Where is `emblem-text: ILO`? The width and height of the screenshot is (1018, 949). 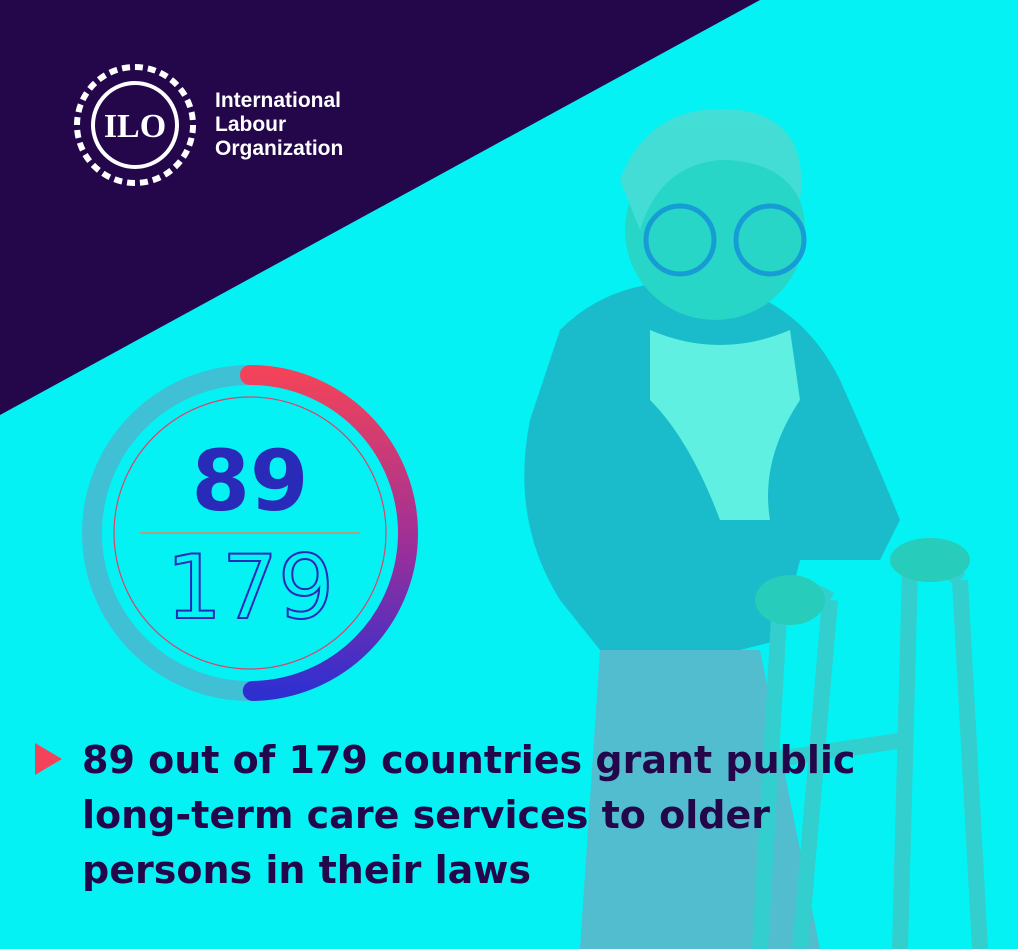
emblem-text: ILO is located at coordinates (135, 126).